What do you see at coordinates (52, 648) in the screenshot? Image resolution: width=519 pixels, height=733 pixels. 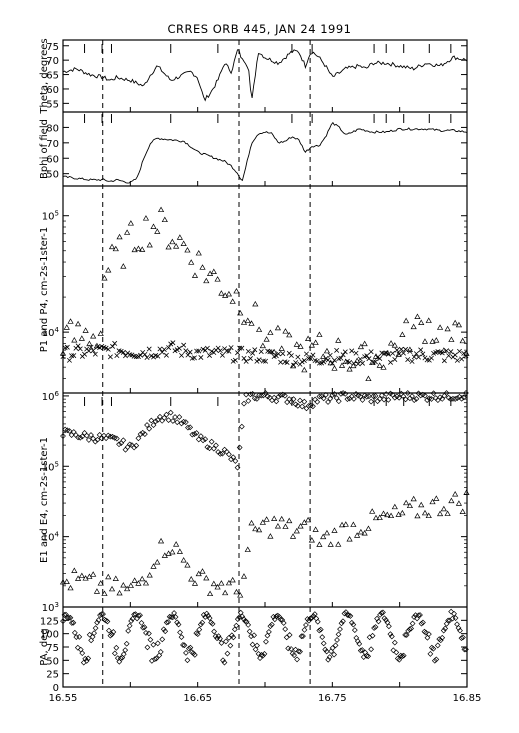 I see `ytick-label-pa-3: 75` at bounding box center [52, 648].